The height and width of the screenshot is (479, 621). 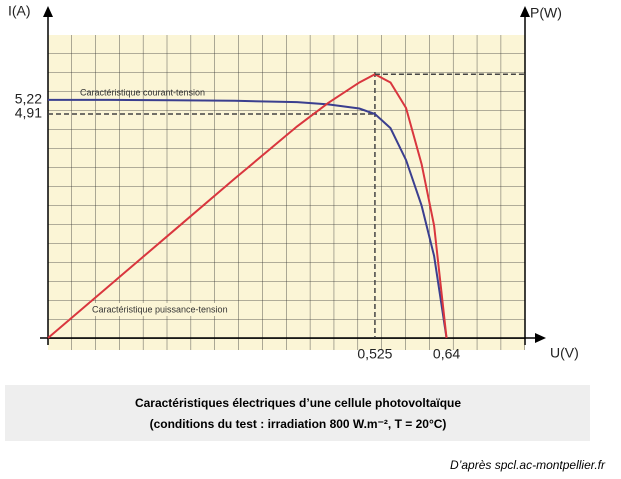 I want to click on annotation-bg, so click(x=164, y=309).